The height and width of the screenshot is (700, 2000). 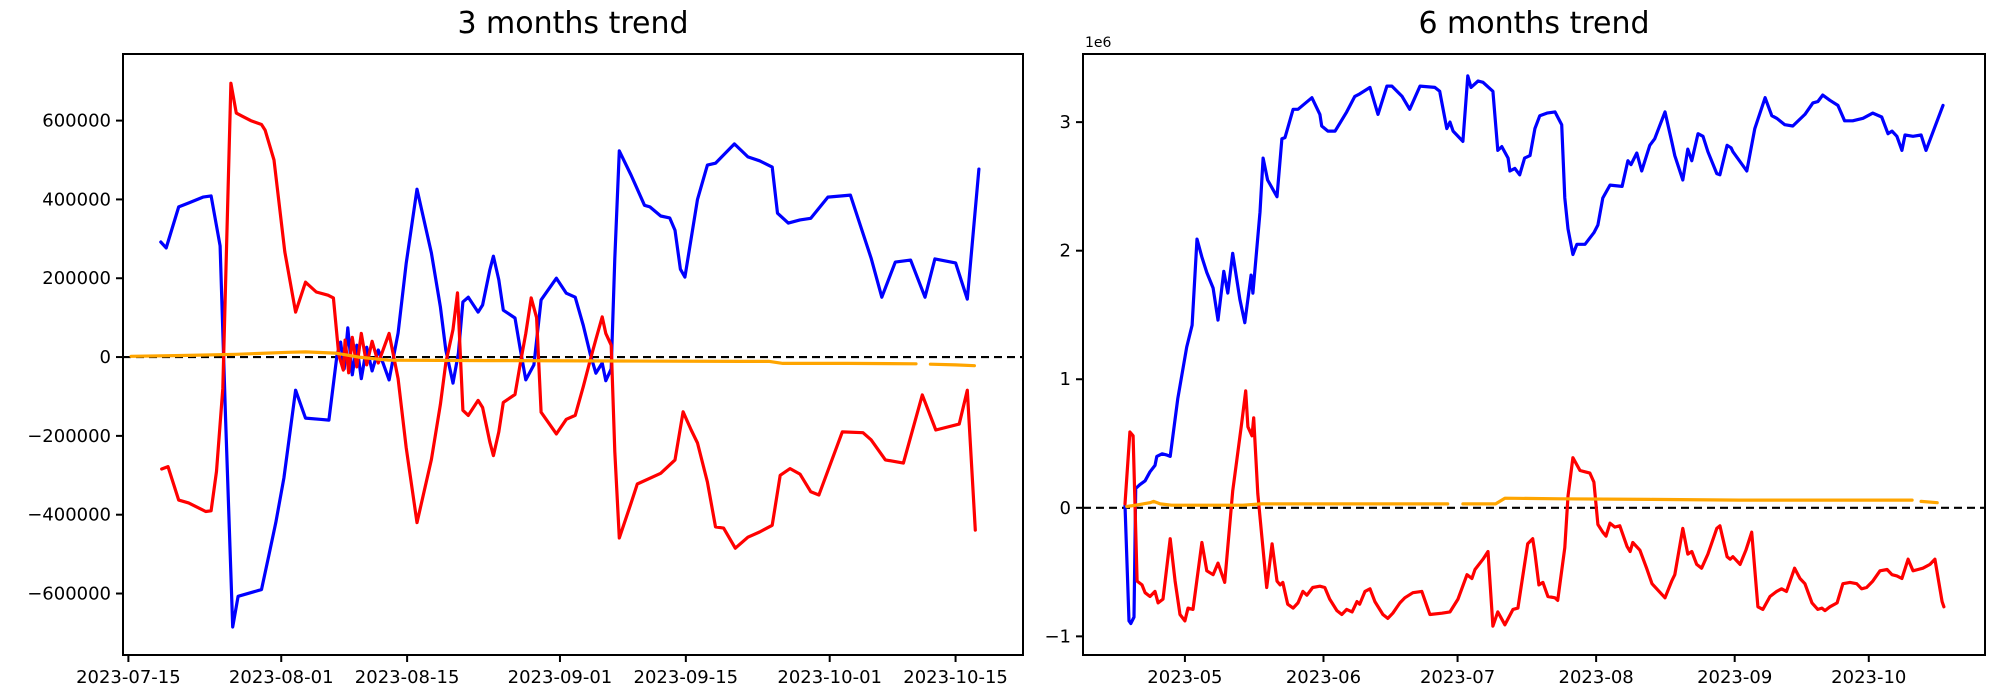 What do you see at coordinates (1323, 677) in the screenshot?
I see `x-tick-label: 2023-06` at bounding box center [1323, 677].